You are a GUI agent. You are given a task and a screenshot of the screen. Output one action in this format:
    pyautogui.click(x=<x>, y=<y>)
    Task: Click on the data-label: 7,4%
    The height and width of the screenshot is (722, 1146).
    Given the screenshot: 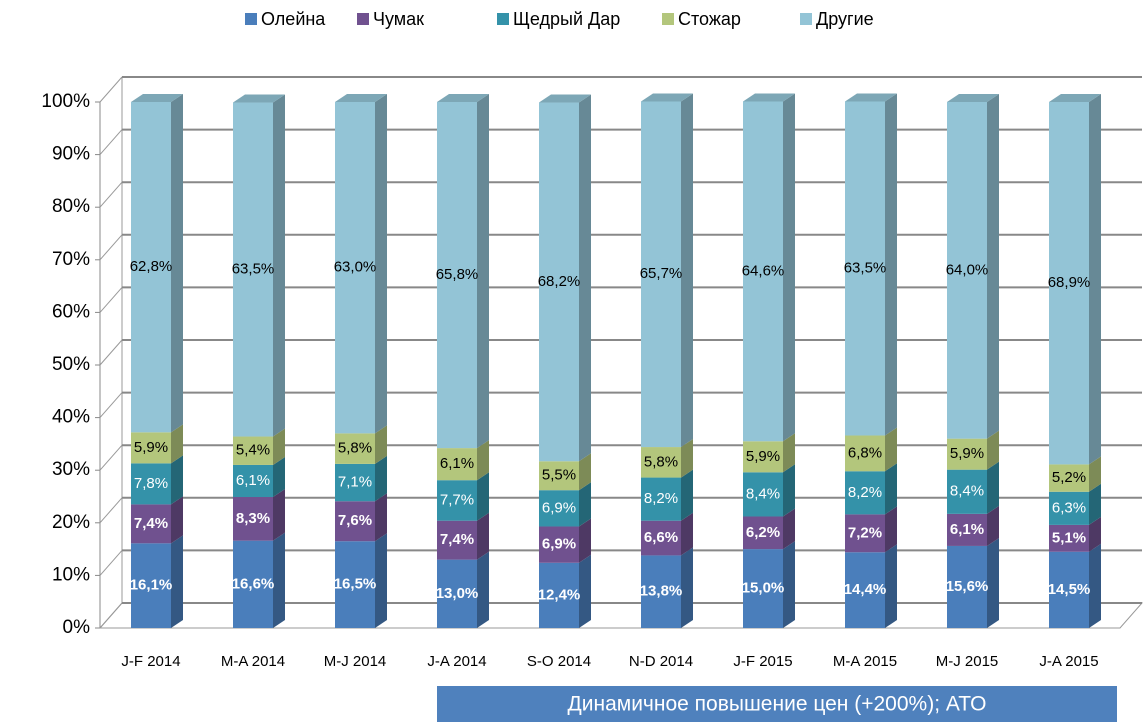 What is the action you would take?
    pyautogui.click(x=457, y=539)
    